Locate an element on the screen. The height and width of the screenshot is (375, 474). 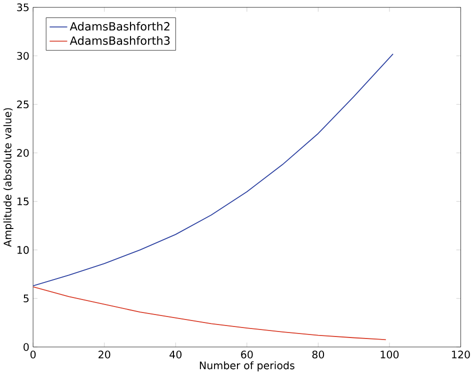
legend-label: AdamsBashforth2 is located at coordinates (120, 26).